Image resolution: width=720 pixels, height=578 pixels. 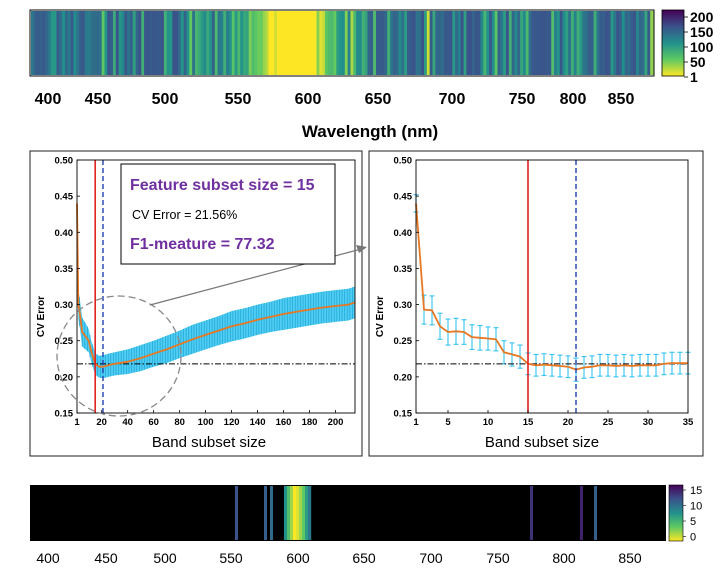 I want to click on x-tick-label: 160, so click(x=284, y=422).